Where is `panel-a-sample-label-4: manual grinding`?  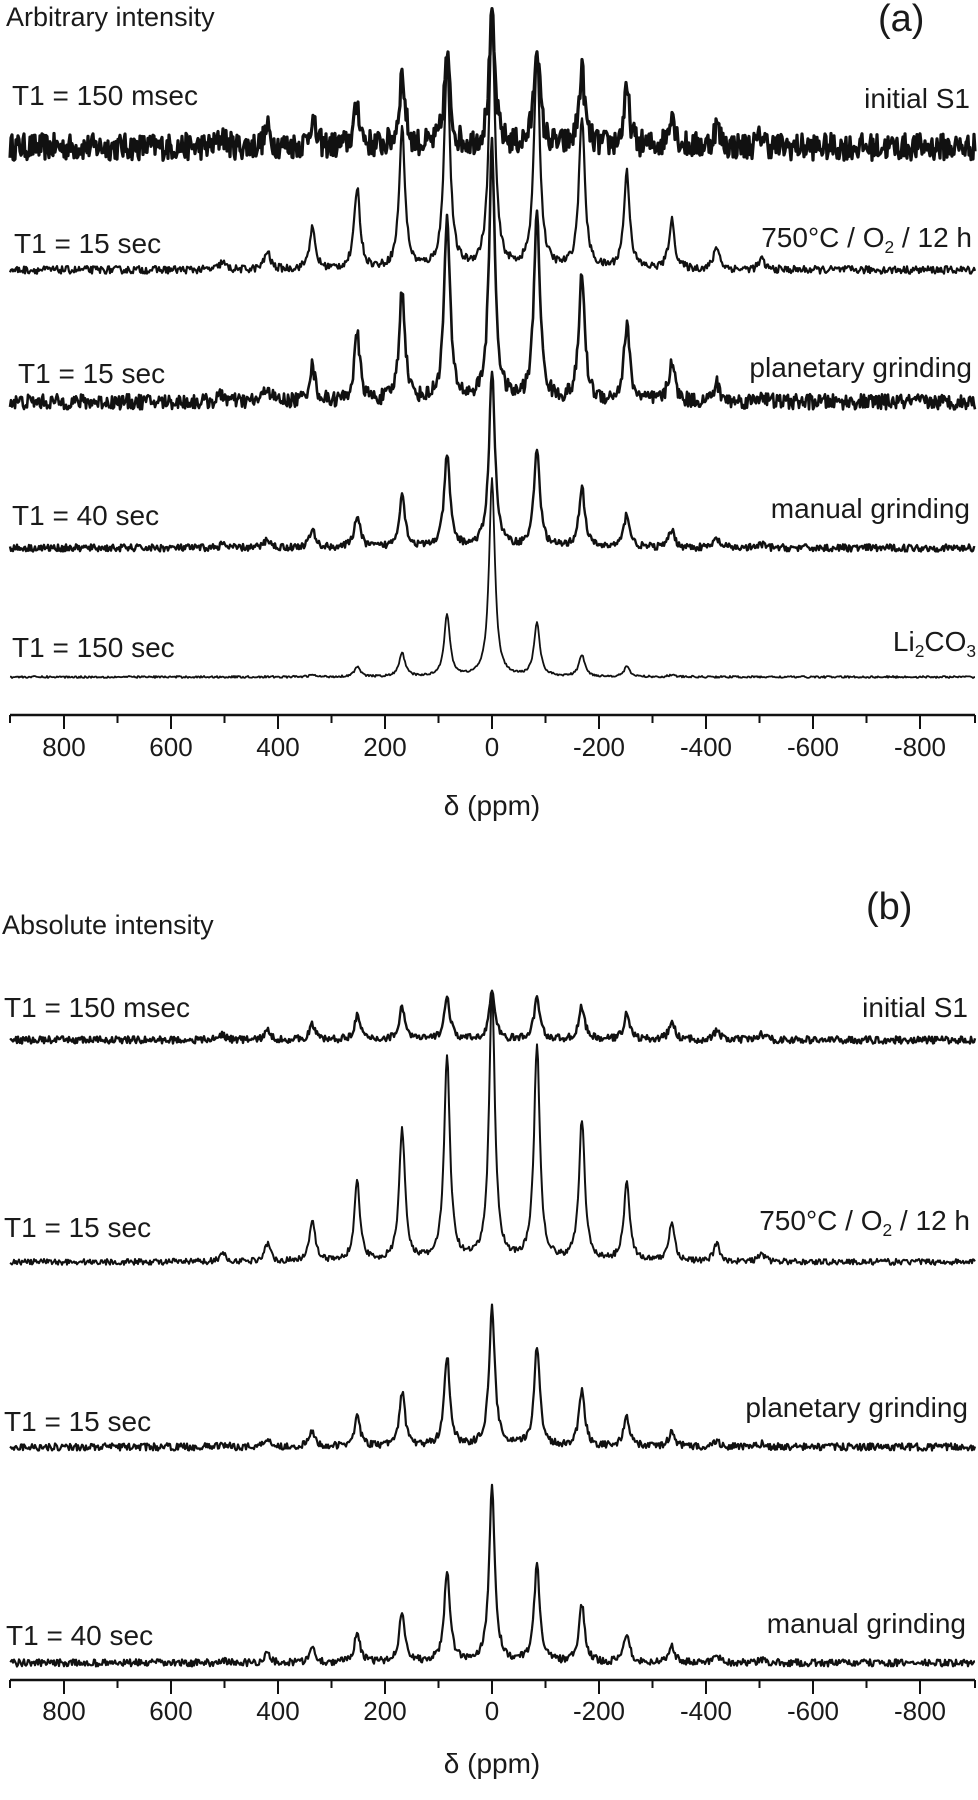 panel-a-sample-label-4: manual grinding is located at coordinates (870, 508).